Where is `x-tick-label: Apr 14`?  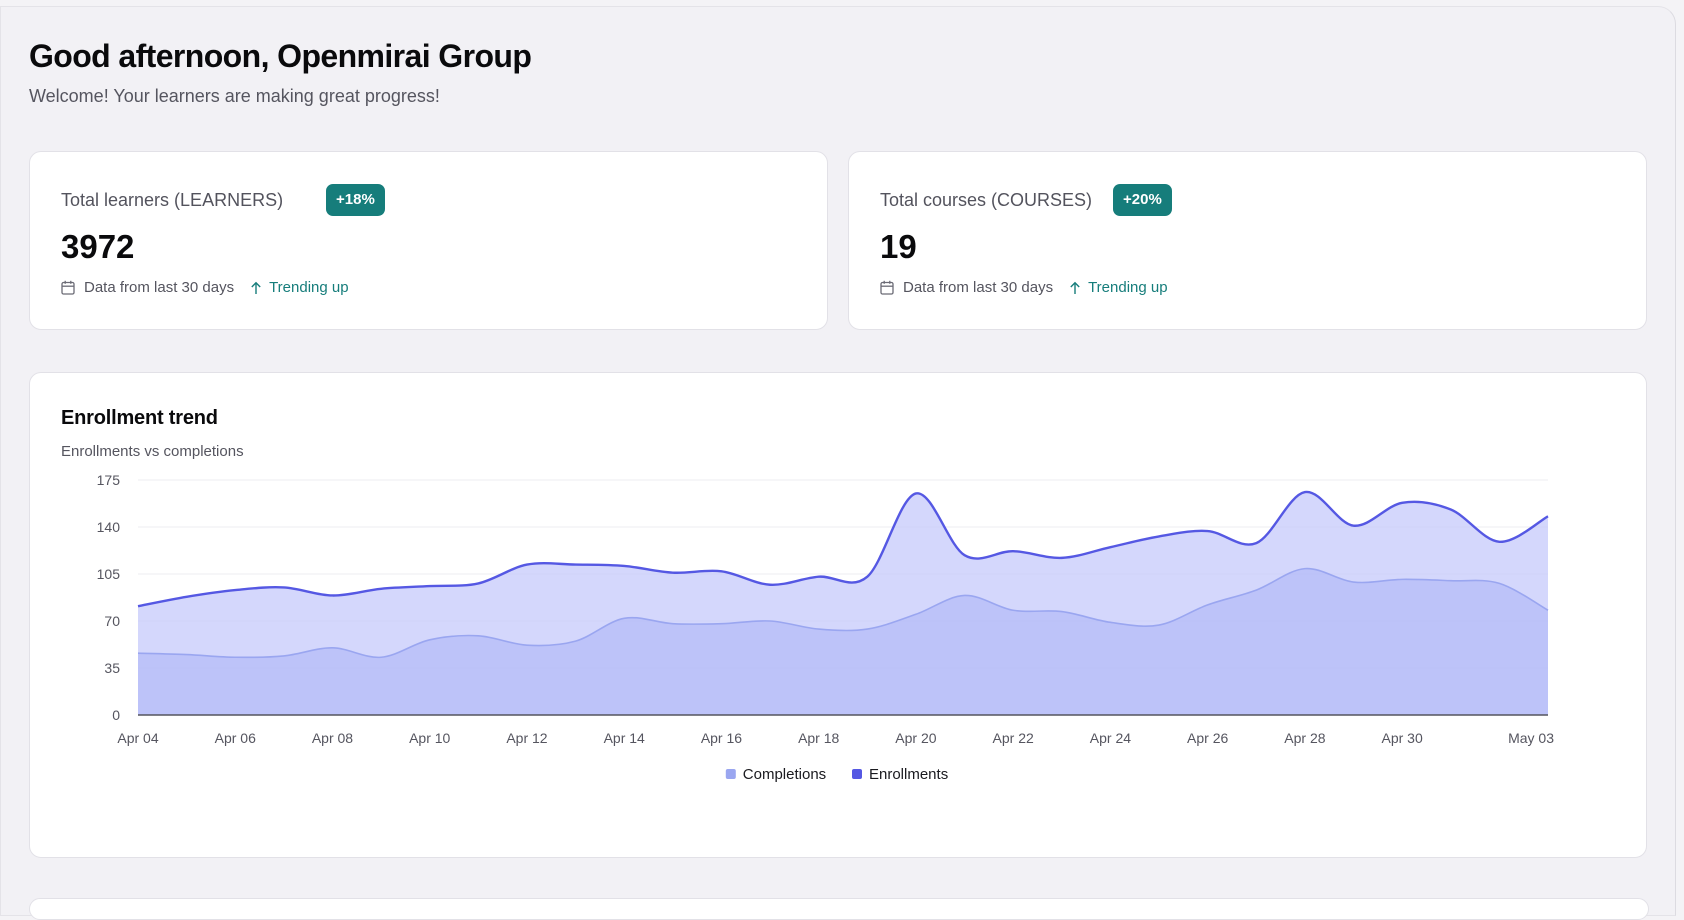 x-tick-label: Apr 14 is located at coordinates (624, 738).